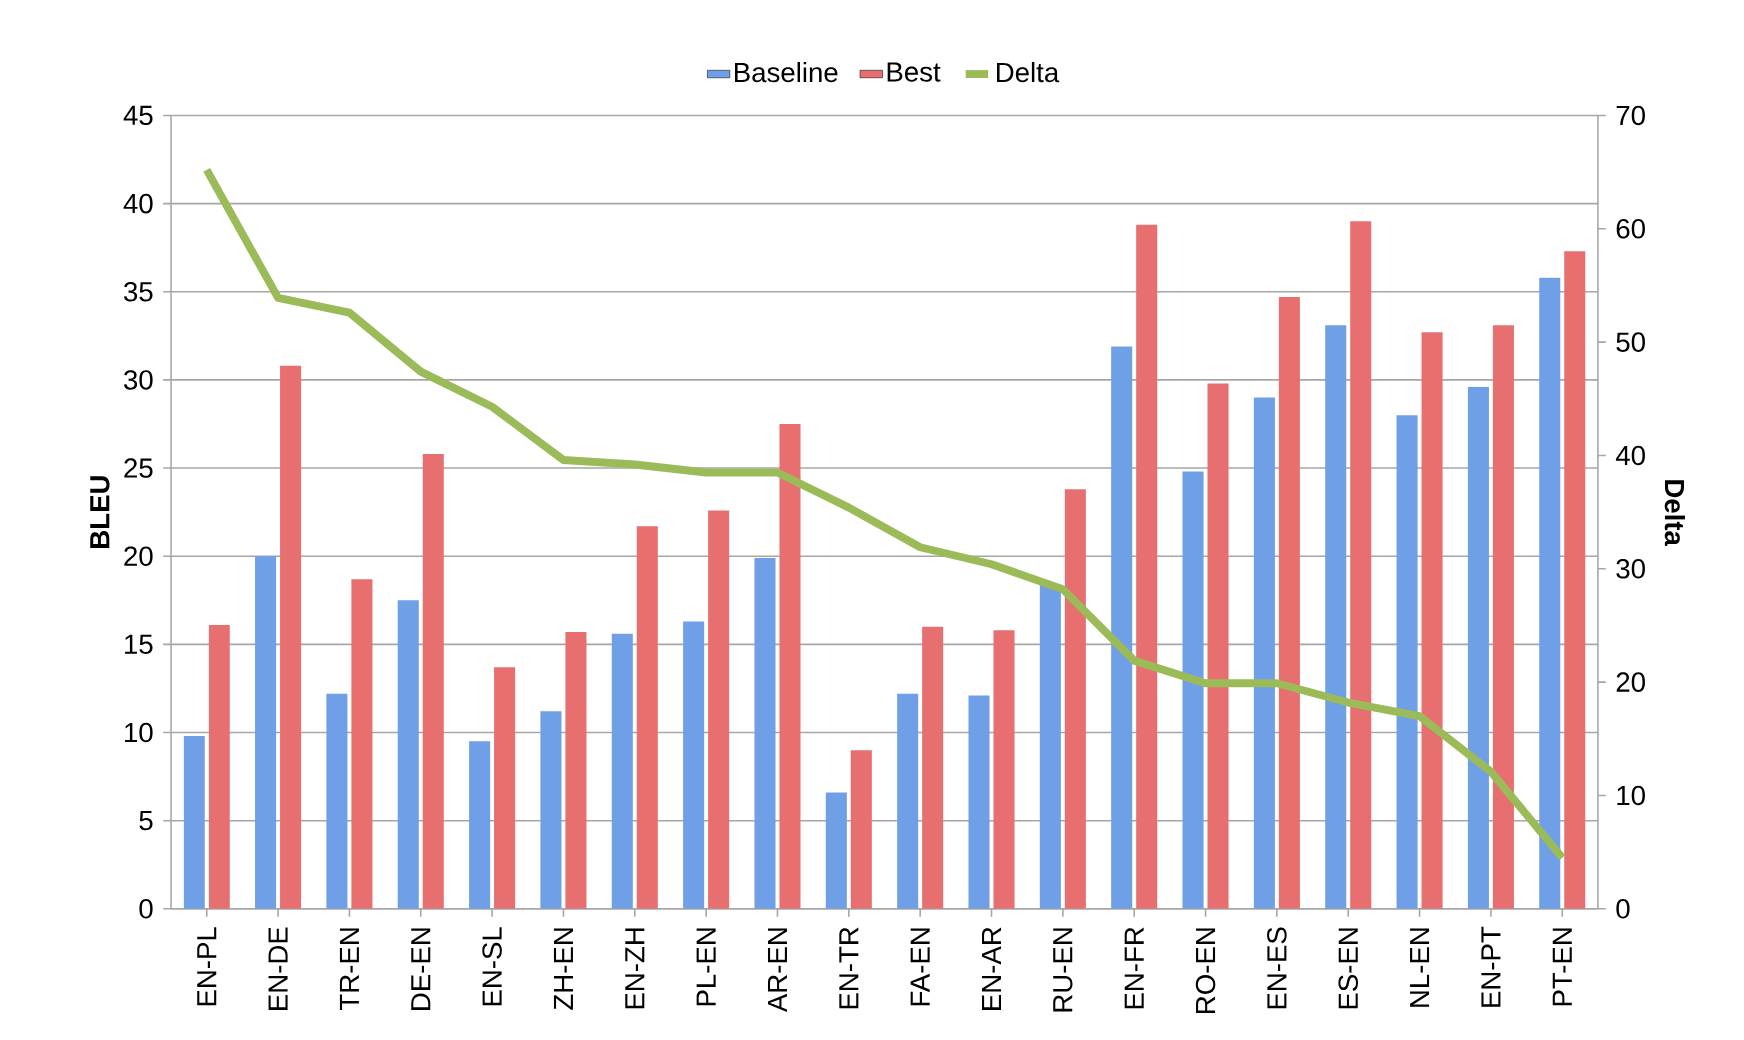 The height and width of the screenshot is (1040, 1744). I want to click on x-tick-label: TR-EN, so click(349, 969).